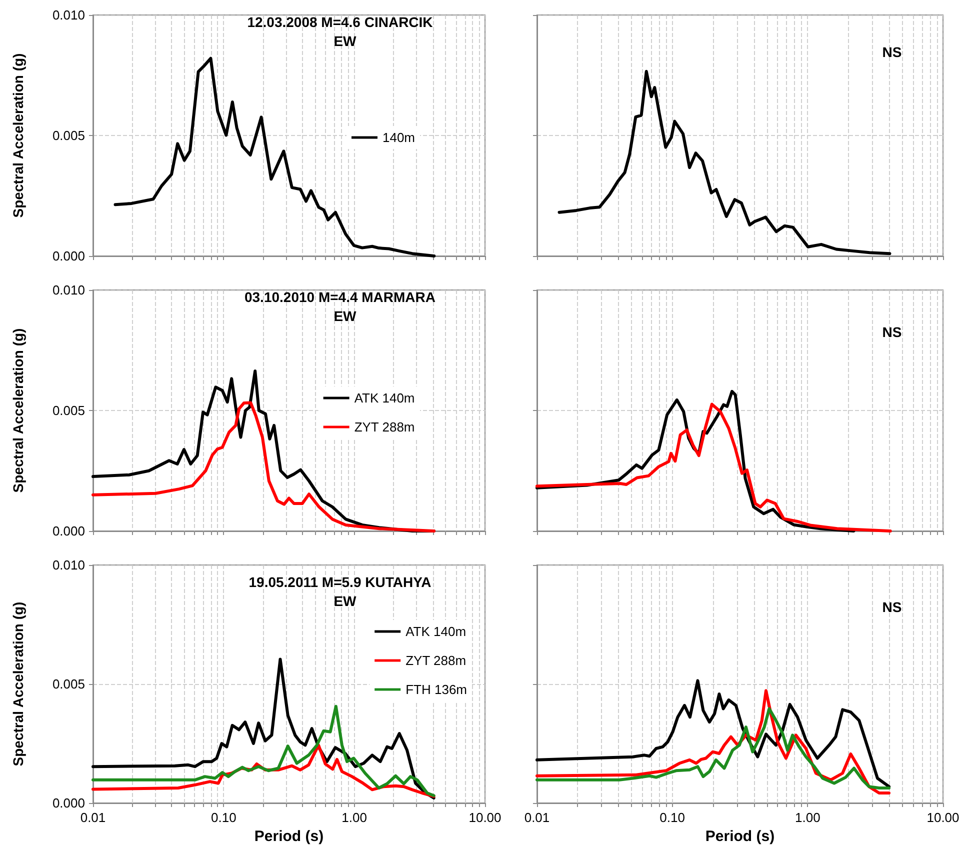 The width and height of the screenshot is (965, 845). Describe the element at coordinates (340, 22) in the screenshot. I see `chart-title: 12.03.2008 M=4.6 CINARCIK` at that location.